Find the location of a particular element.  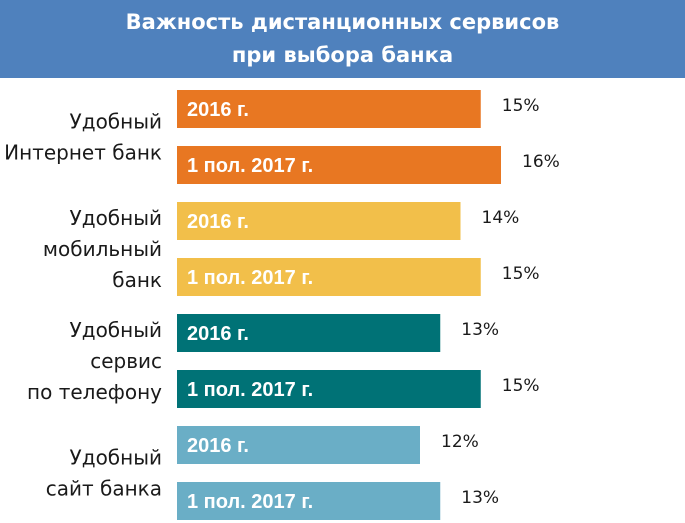

category-label: сайт банка is located at coordinates (104, 489).